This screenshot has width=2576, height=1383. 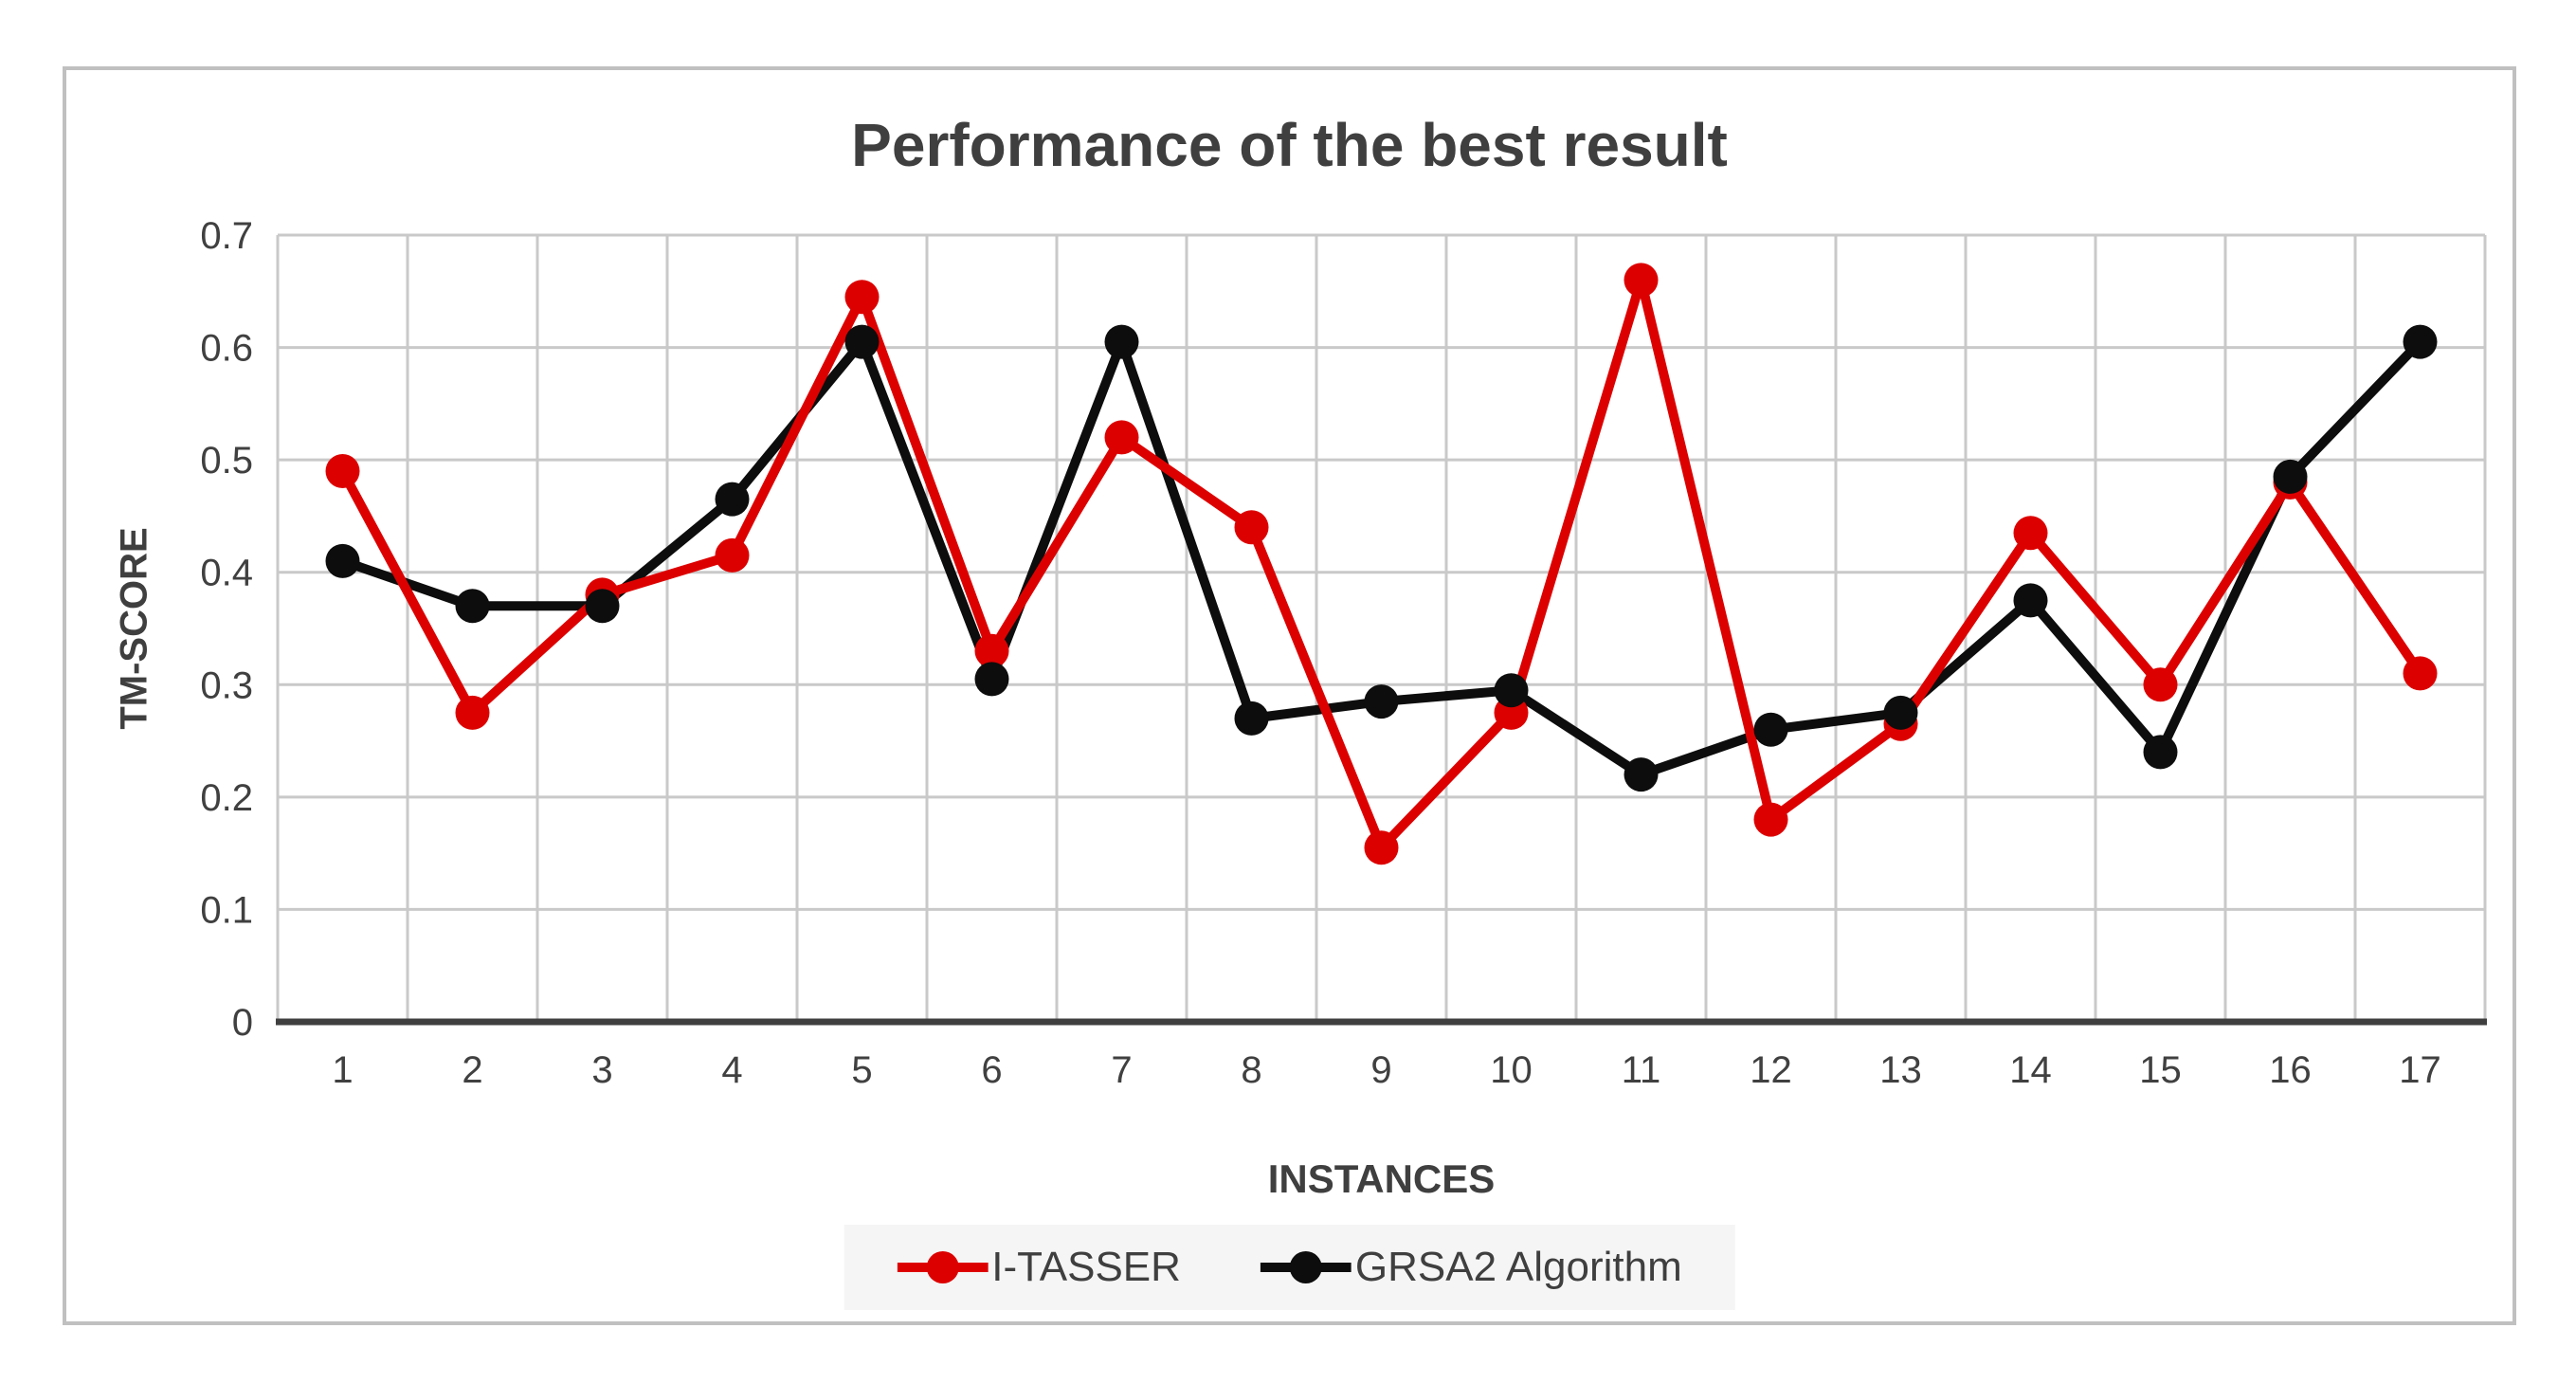 I want to click on svg-text: 16, so click(x=2290, y=1070).